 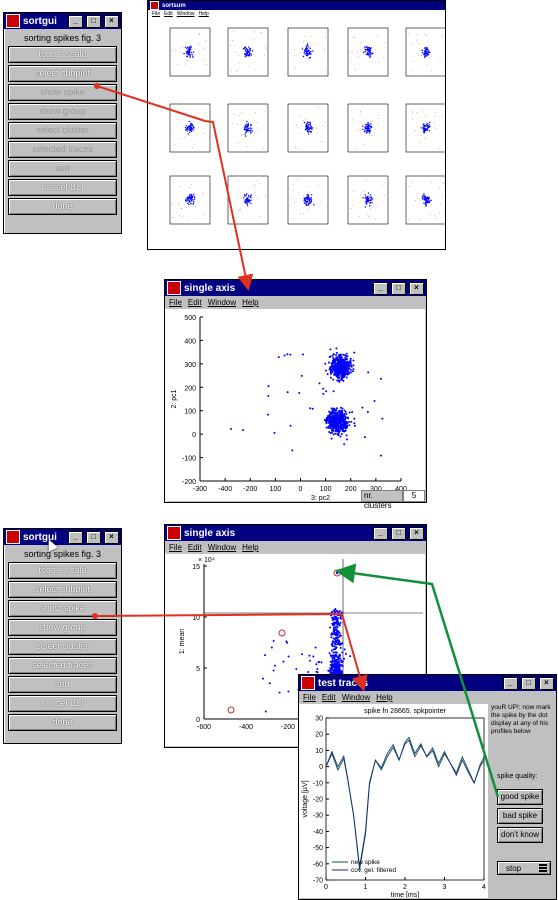 I want to click on good-spike-button: good spike, so click(x=520, y=797).